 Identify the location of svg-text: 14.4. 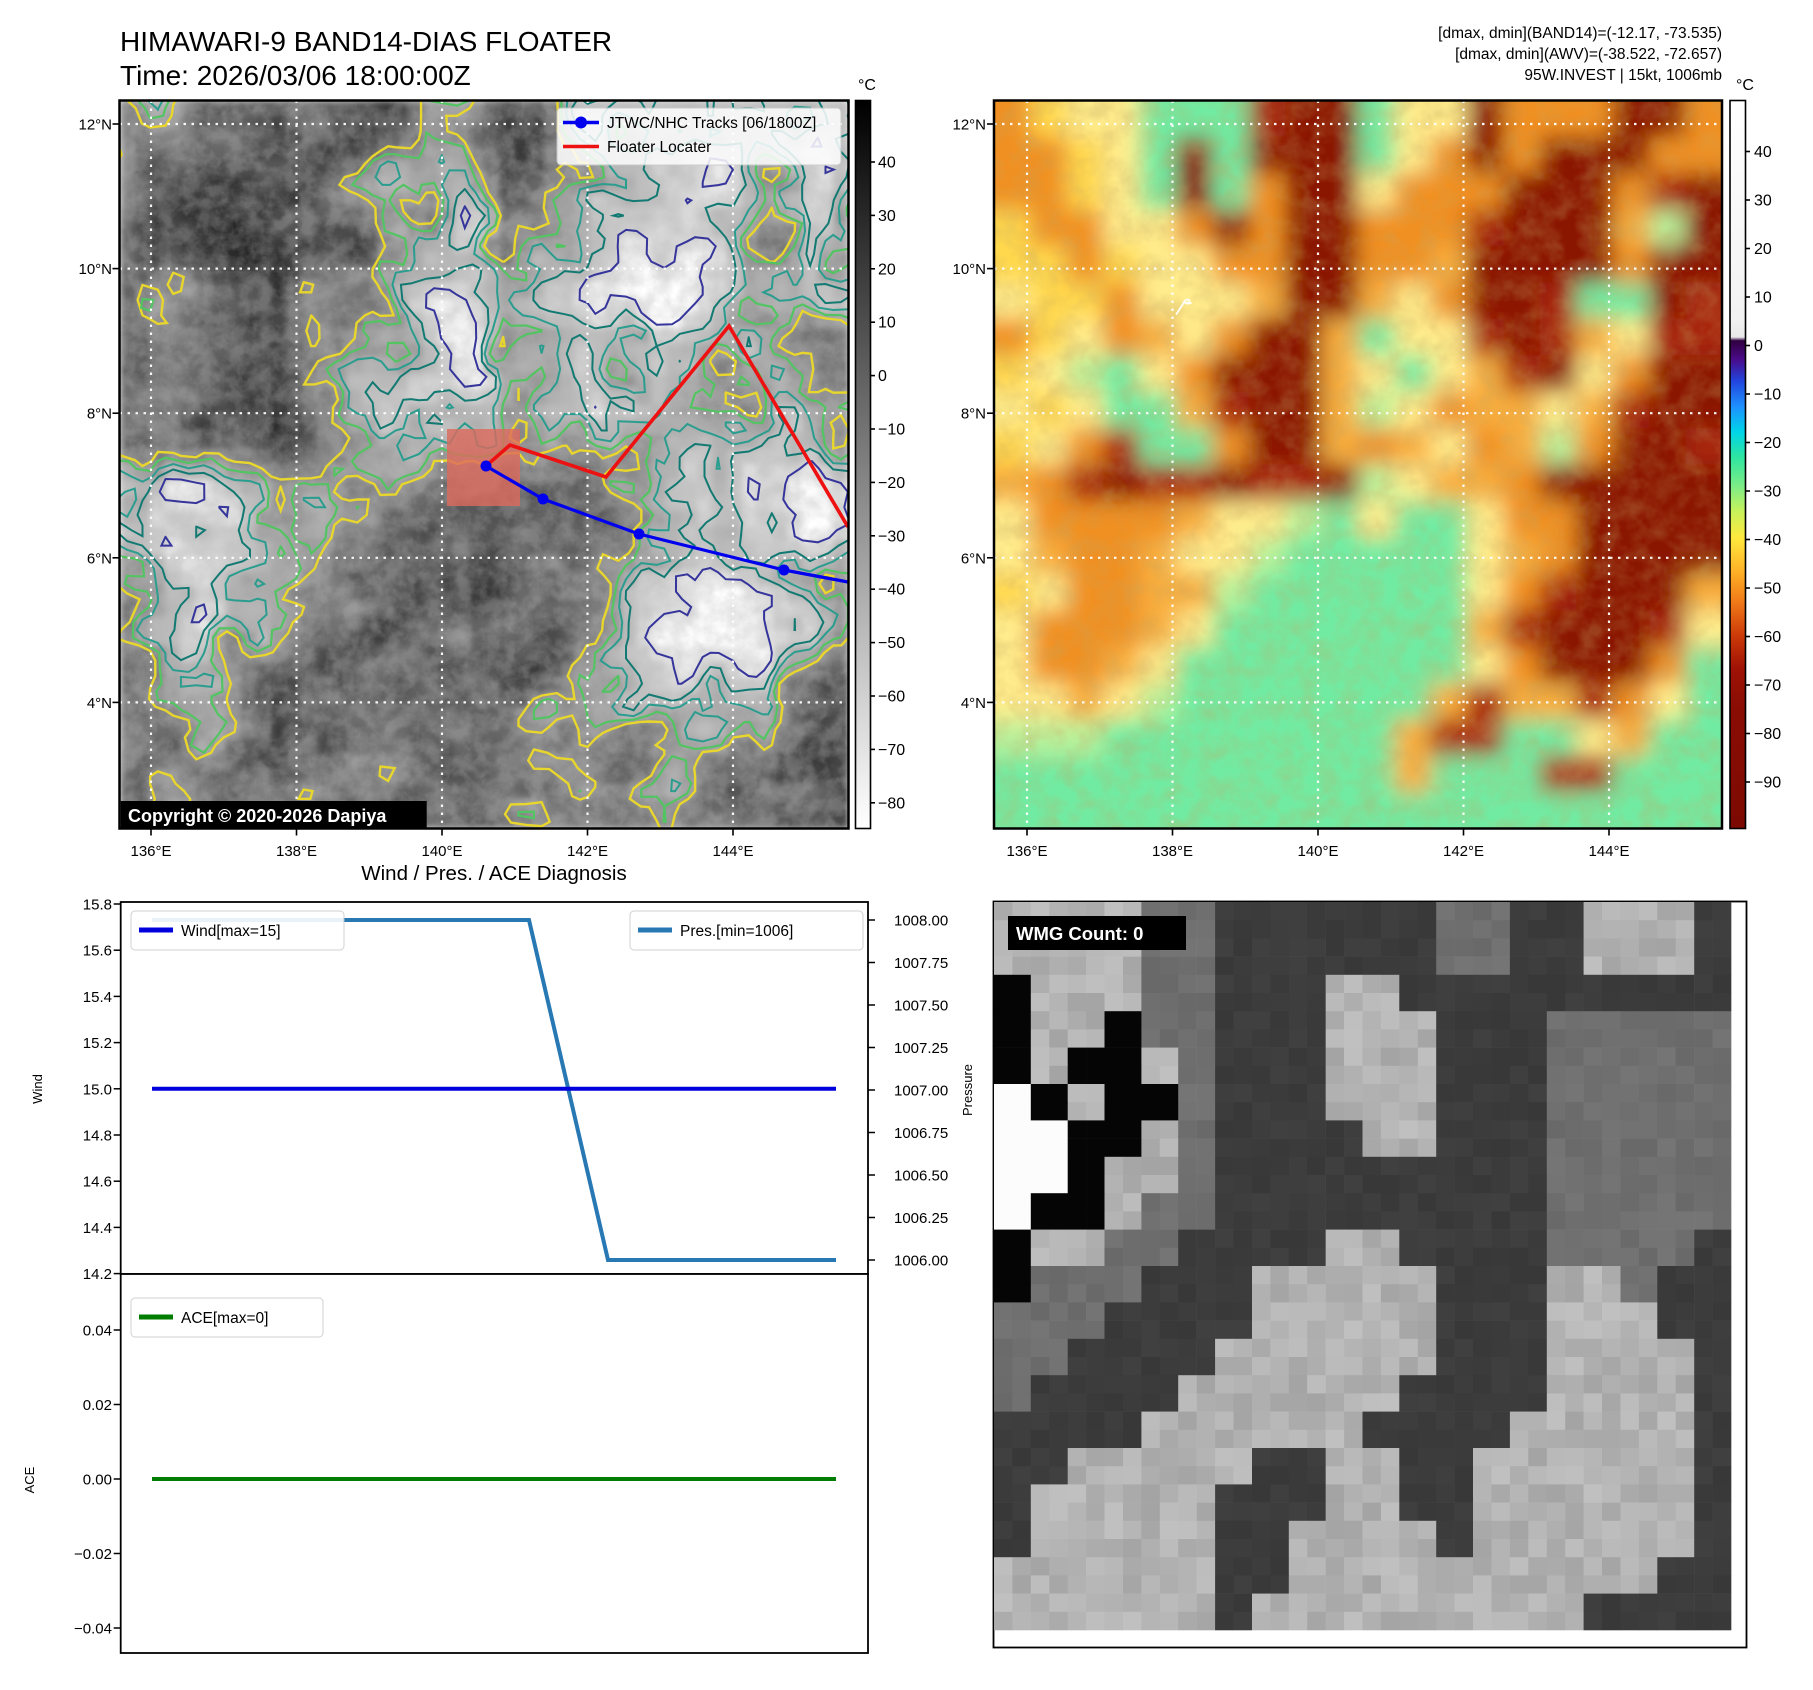
(97, 1228).